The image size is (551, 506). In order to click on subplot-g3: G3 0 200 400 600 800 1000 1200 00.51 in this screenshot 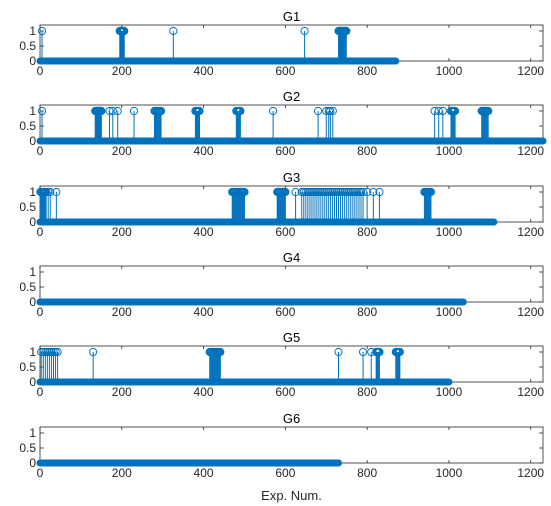, I will do `click(281, 204)`.